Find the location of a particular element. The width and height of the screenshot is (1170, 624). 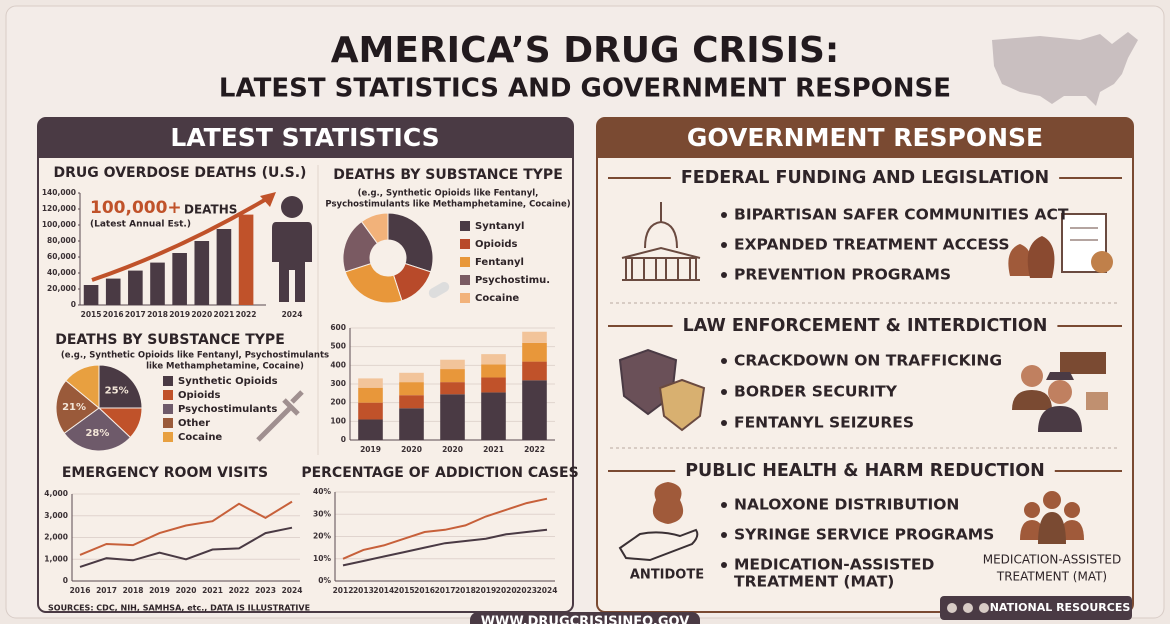

chart-title: PERCENTAGE OF ADDICTION CASES is located at coordinates (439, 473).